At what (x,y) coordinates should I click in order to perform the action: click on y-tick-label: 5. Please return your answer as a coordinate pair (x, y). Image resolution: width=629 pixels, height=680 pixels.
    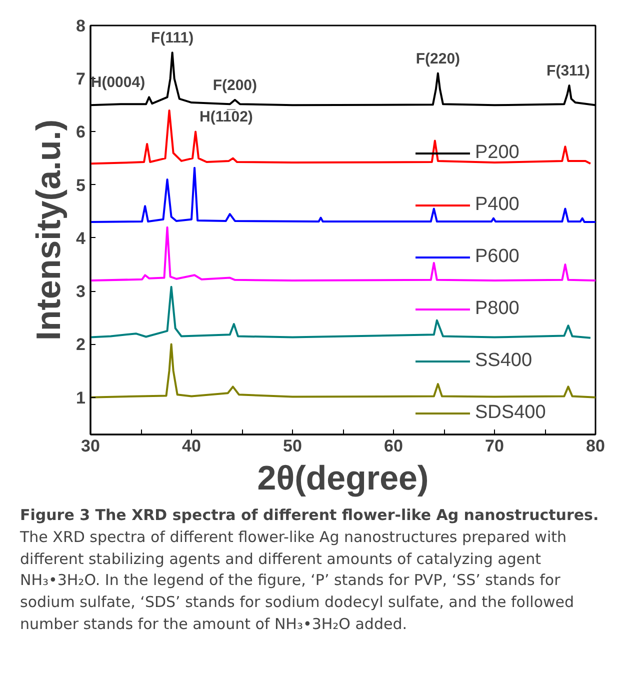
    Looking at the image, I should click on (81, 185).